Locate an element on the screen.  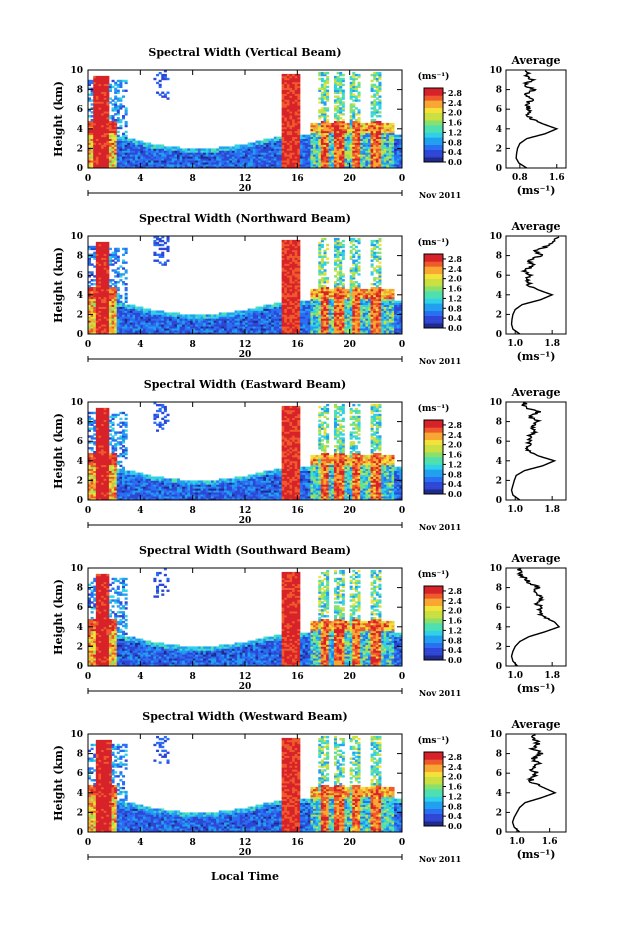
y-axis-label: Height (km) is located at coordinates (58, 119).